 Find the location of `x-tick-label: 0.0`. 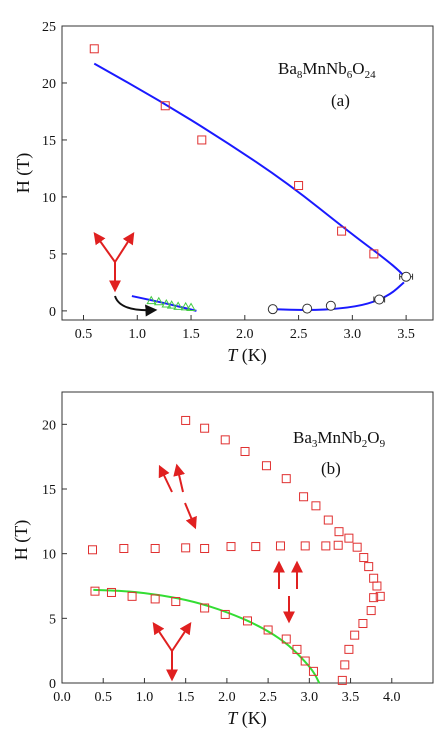

x-tick-label: 0.0 is located at coordinates (62, 697).